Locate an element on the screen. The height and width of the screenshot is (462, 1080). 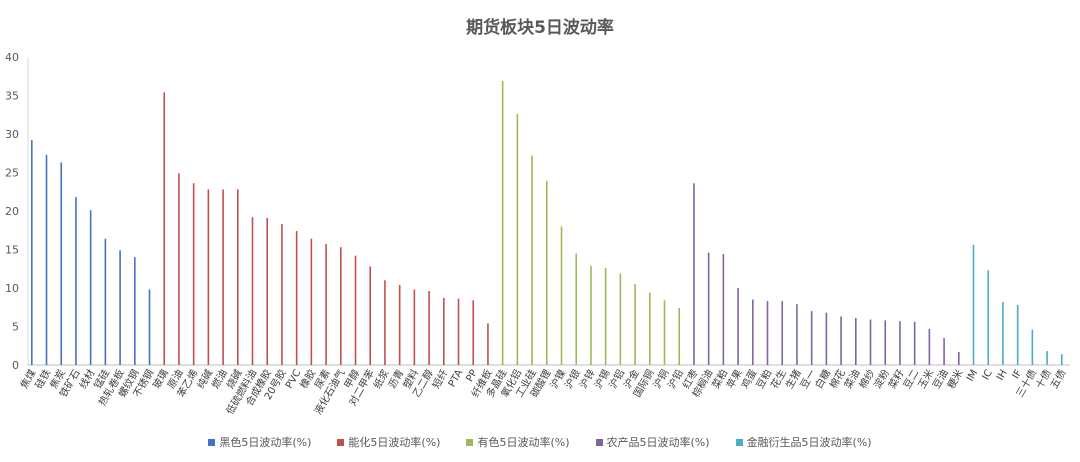
legend-label: 金融衍生品5日波动率(%) is located at coordinates (809, 442).